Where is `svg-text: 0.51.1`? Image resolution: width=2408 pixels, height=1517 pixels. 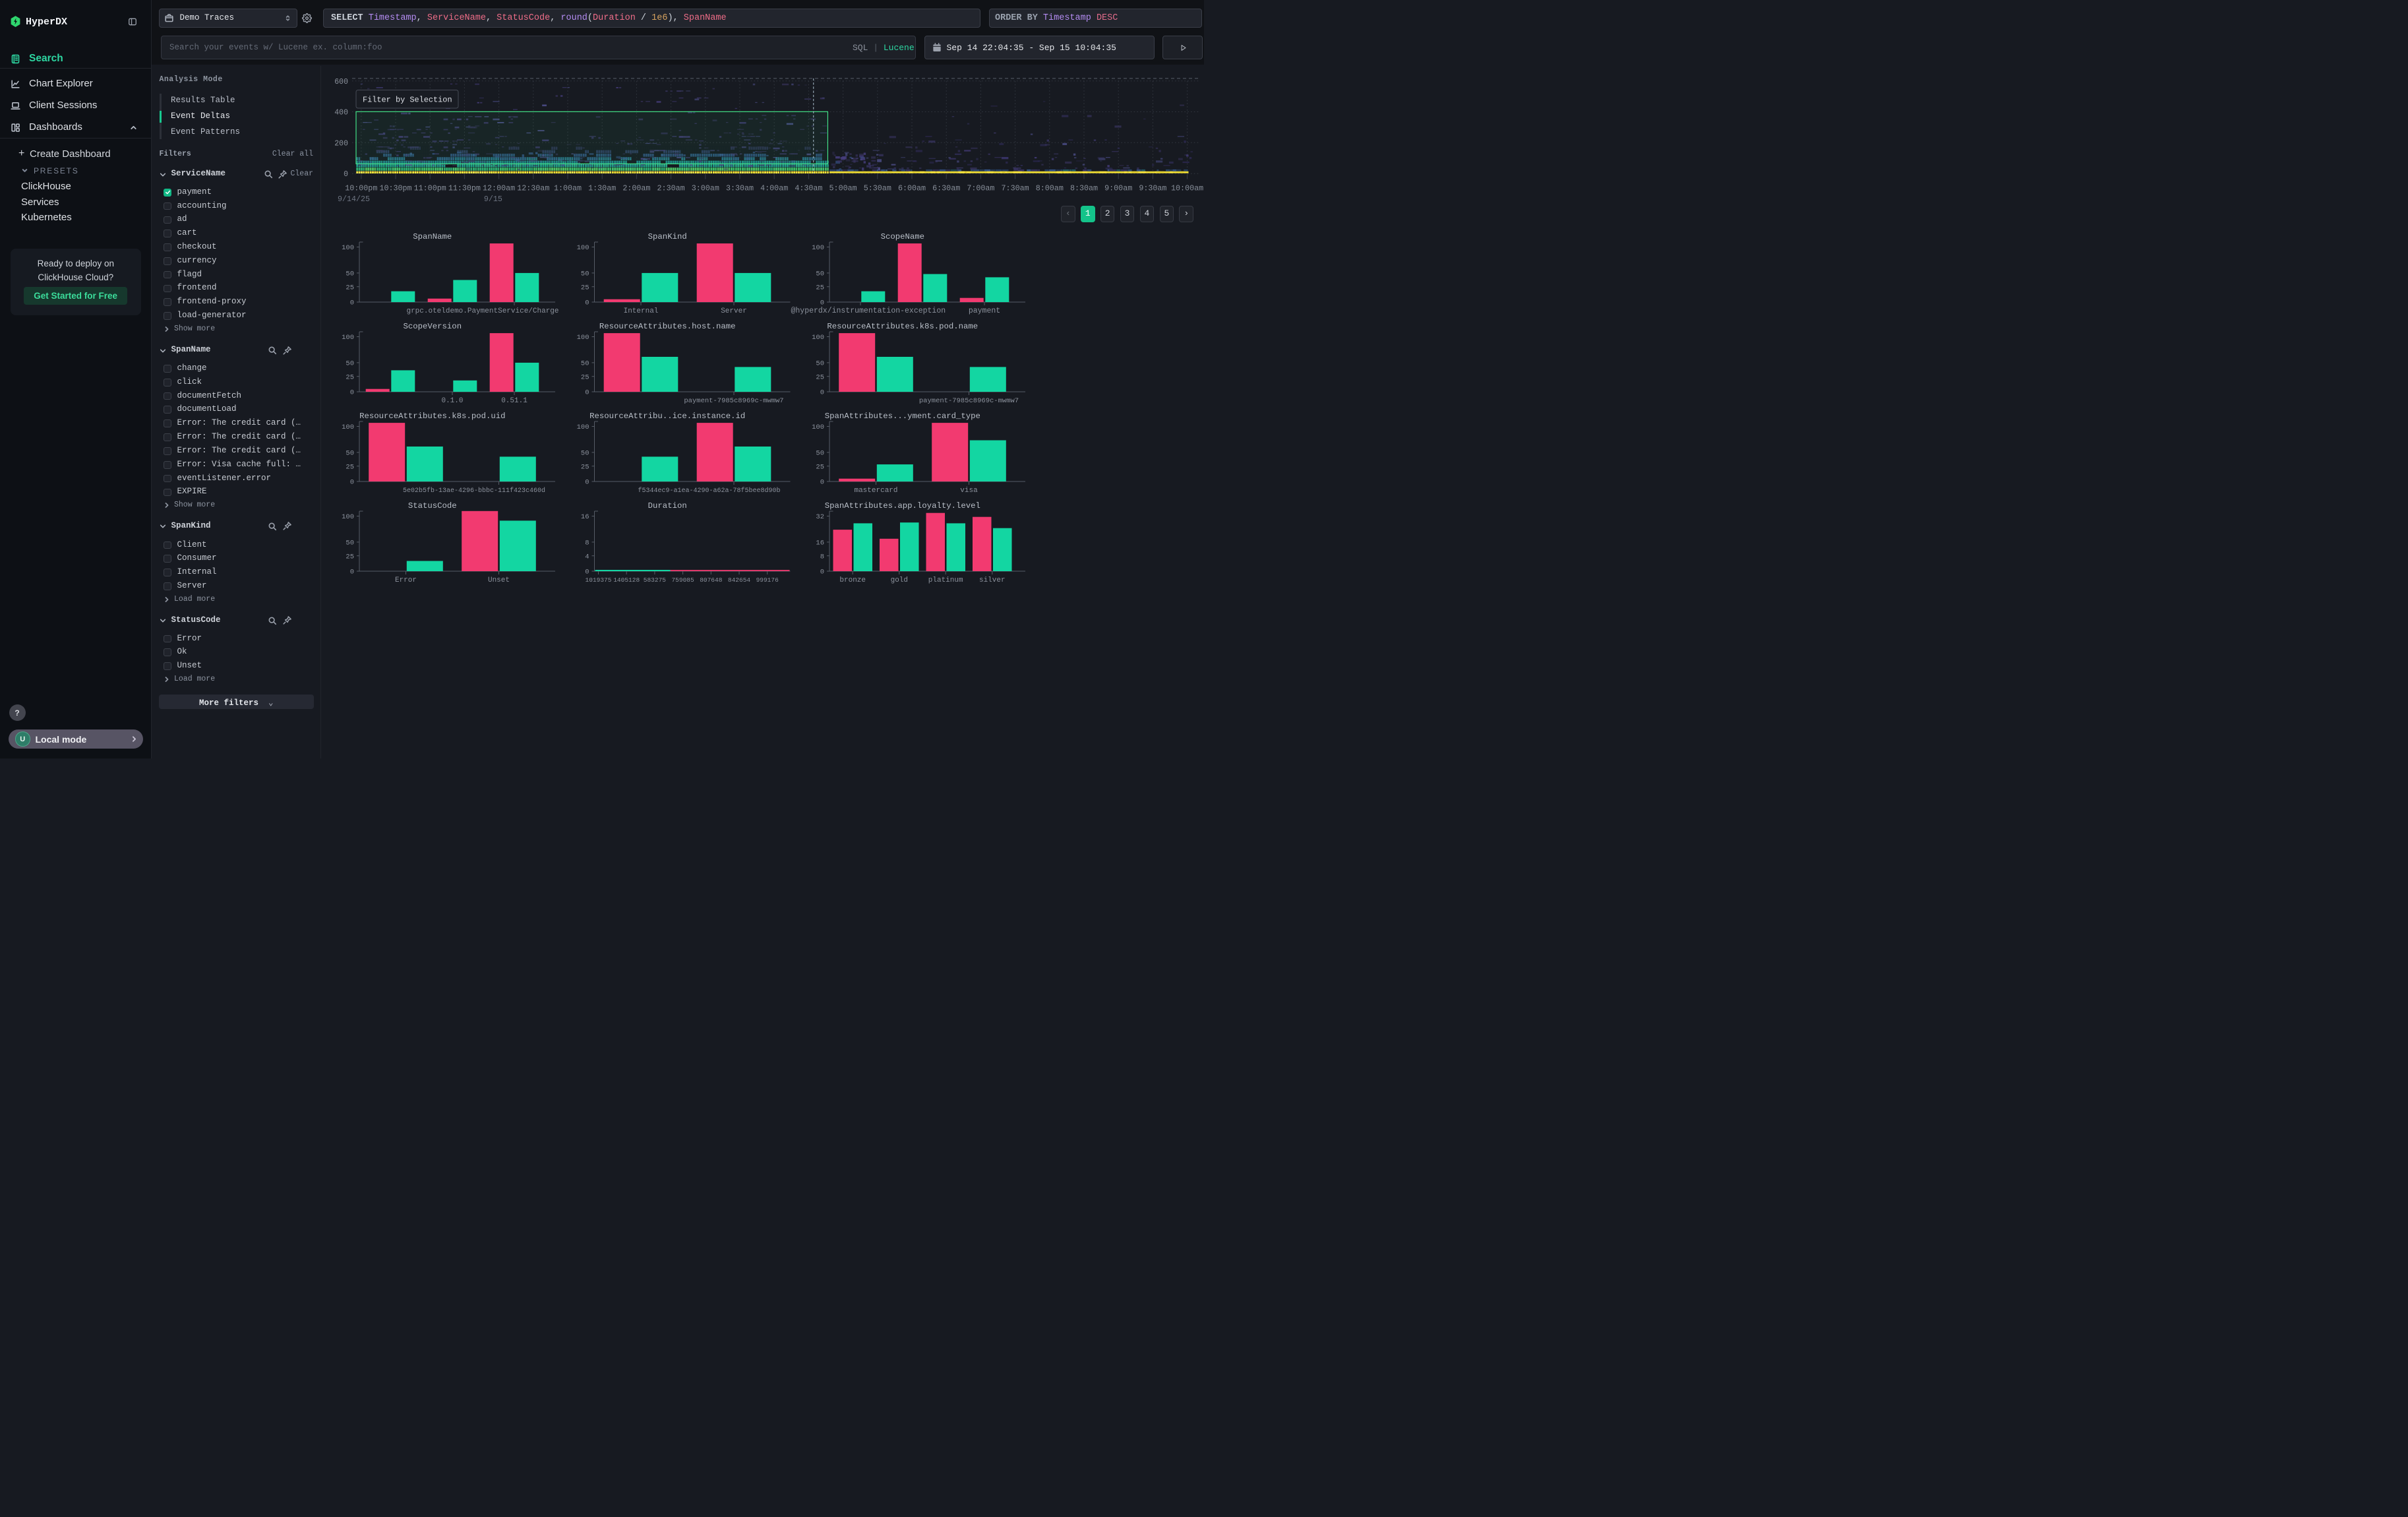
svg-text: 0.51.1 is located at coordinates (514, 401).